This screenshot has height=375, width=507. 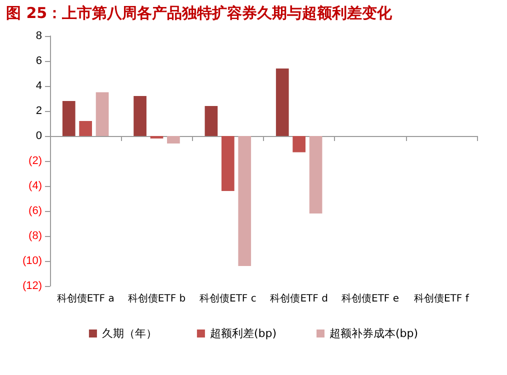 What do you see at coordinates (227, 298) in the screenshot?
I see `x-tick-label: 科创债ETF c` at bounding box center [227, 298].